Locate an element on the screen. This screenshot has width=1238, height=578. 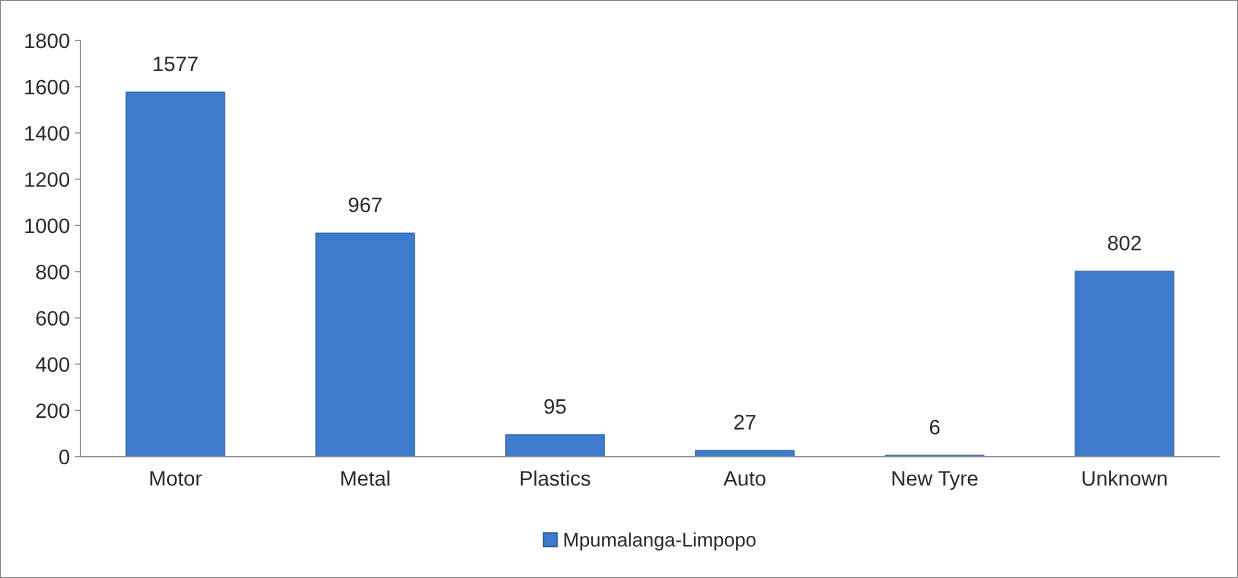
data-label: 802 is located at coordinates (1124, 243).